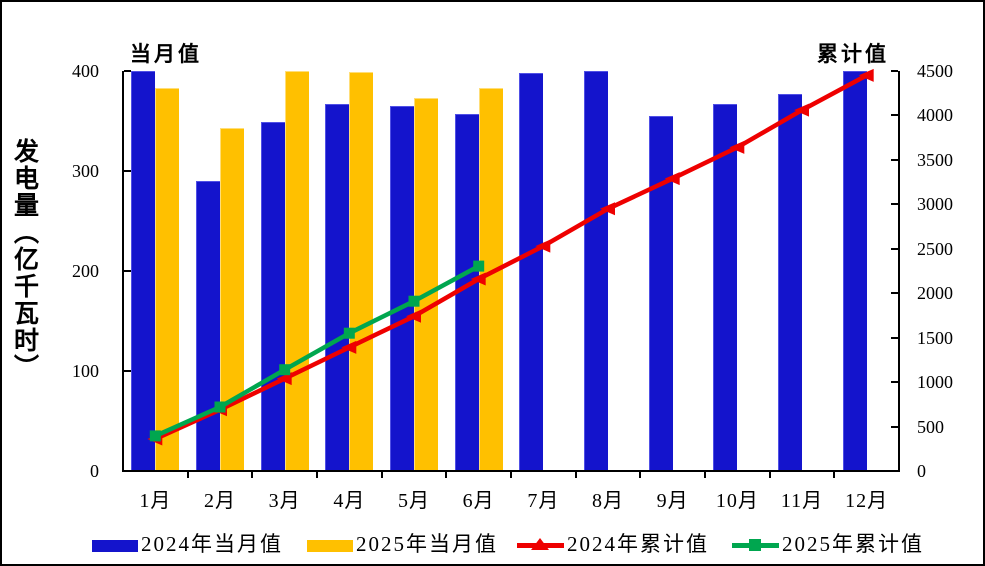 The image size is (985, 566). Describe the element at coordinates (85, 371) in the screenshot. I see `left-axis-tick-label: 100` at that location.